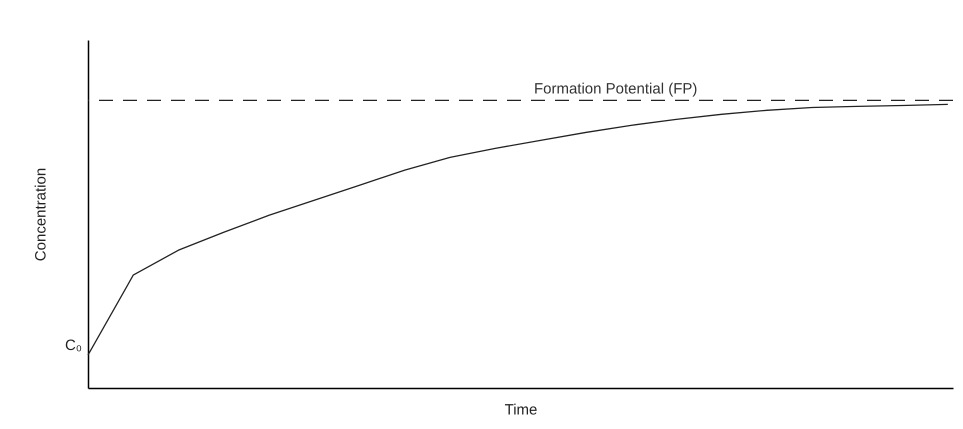 The height and width of the screenshot is (429, 963). I want to click on text: C₀, so click(73, 345).